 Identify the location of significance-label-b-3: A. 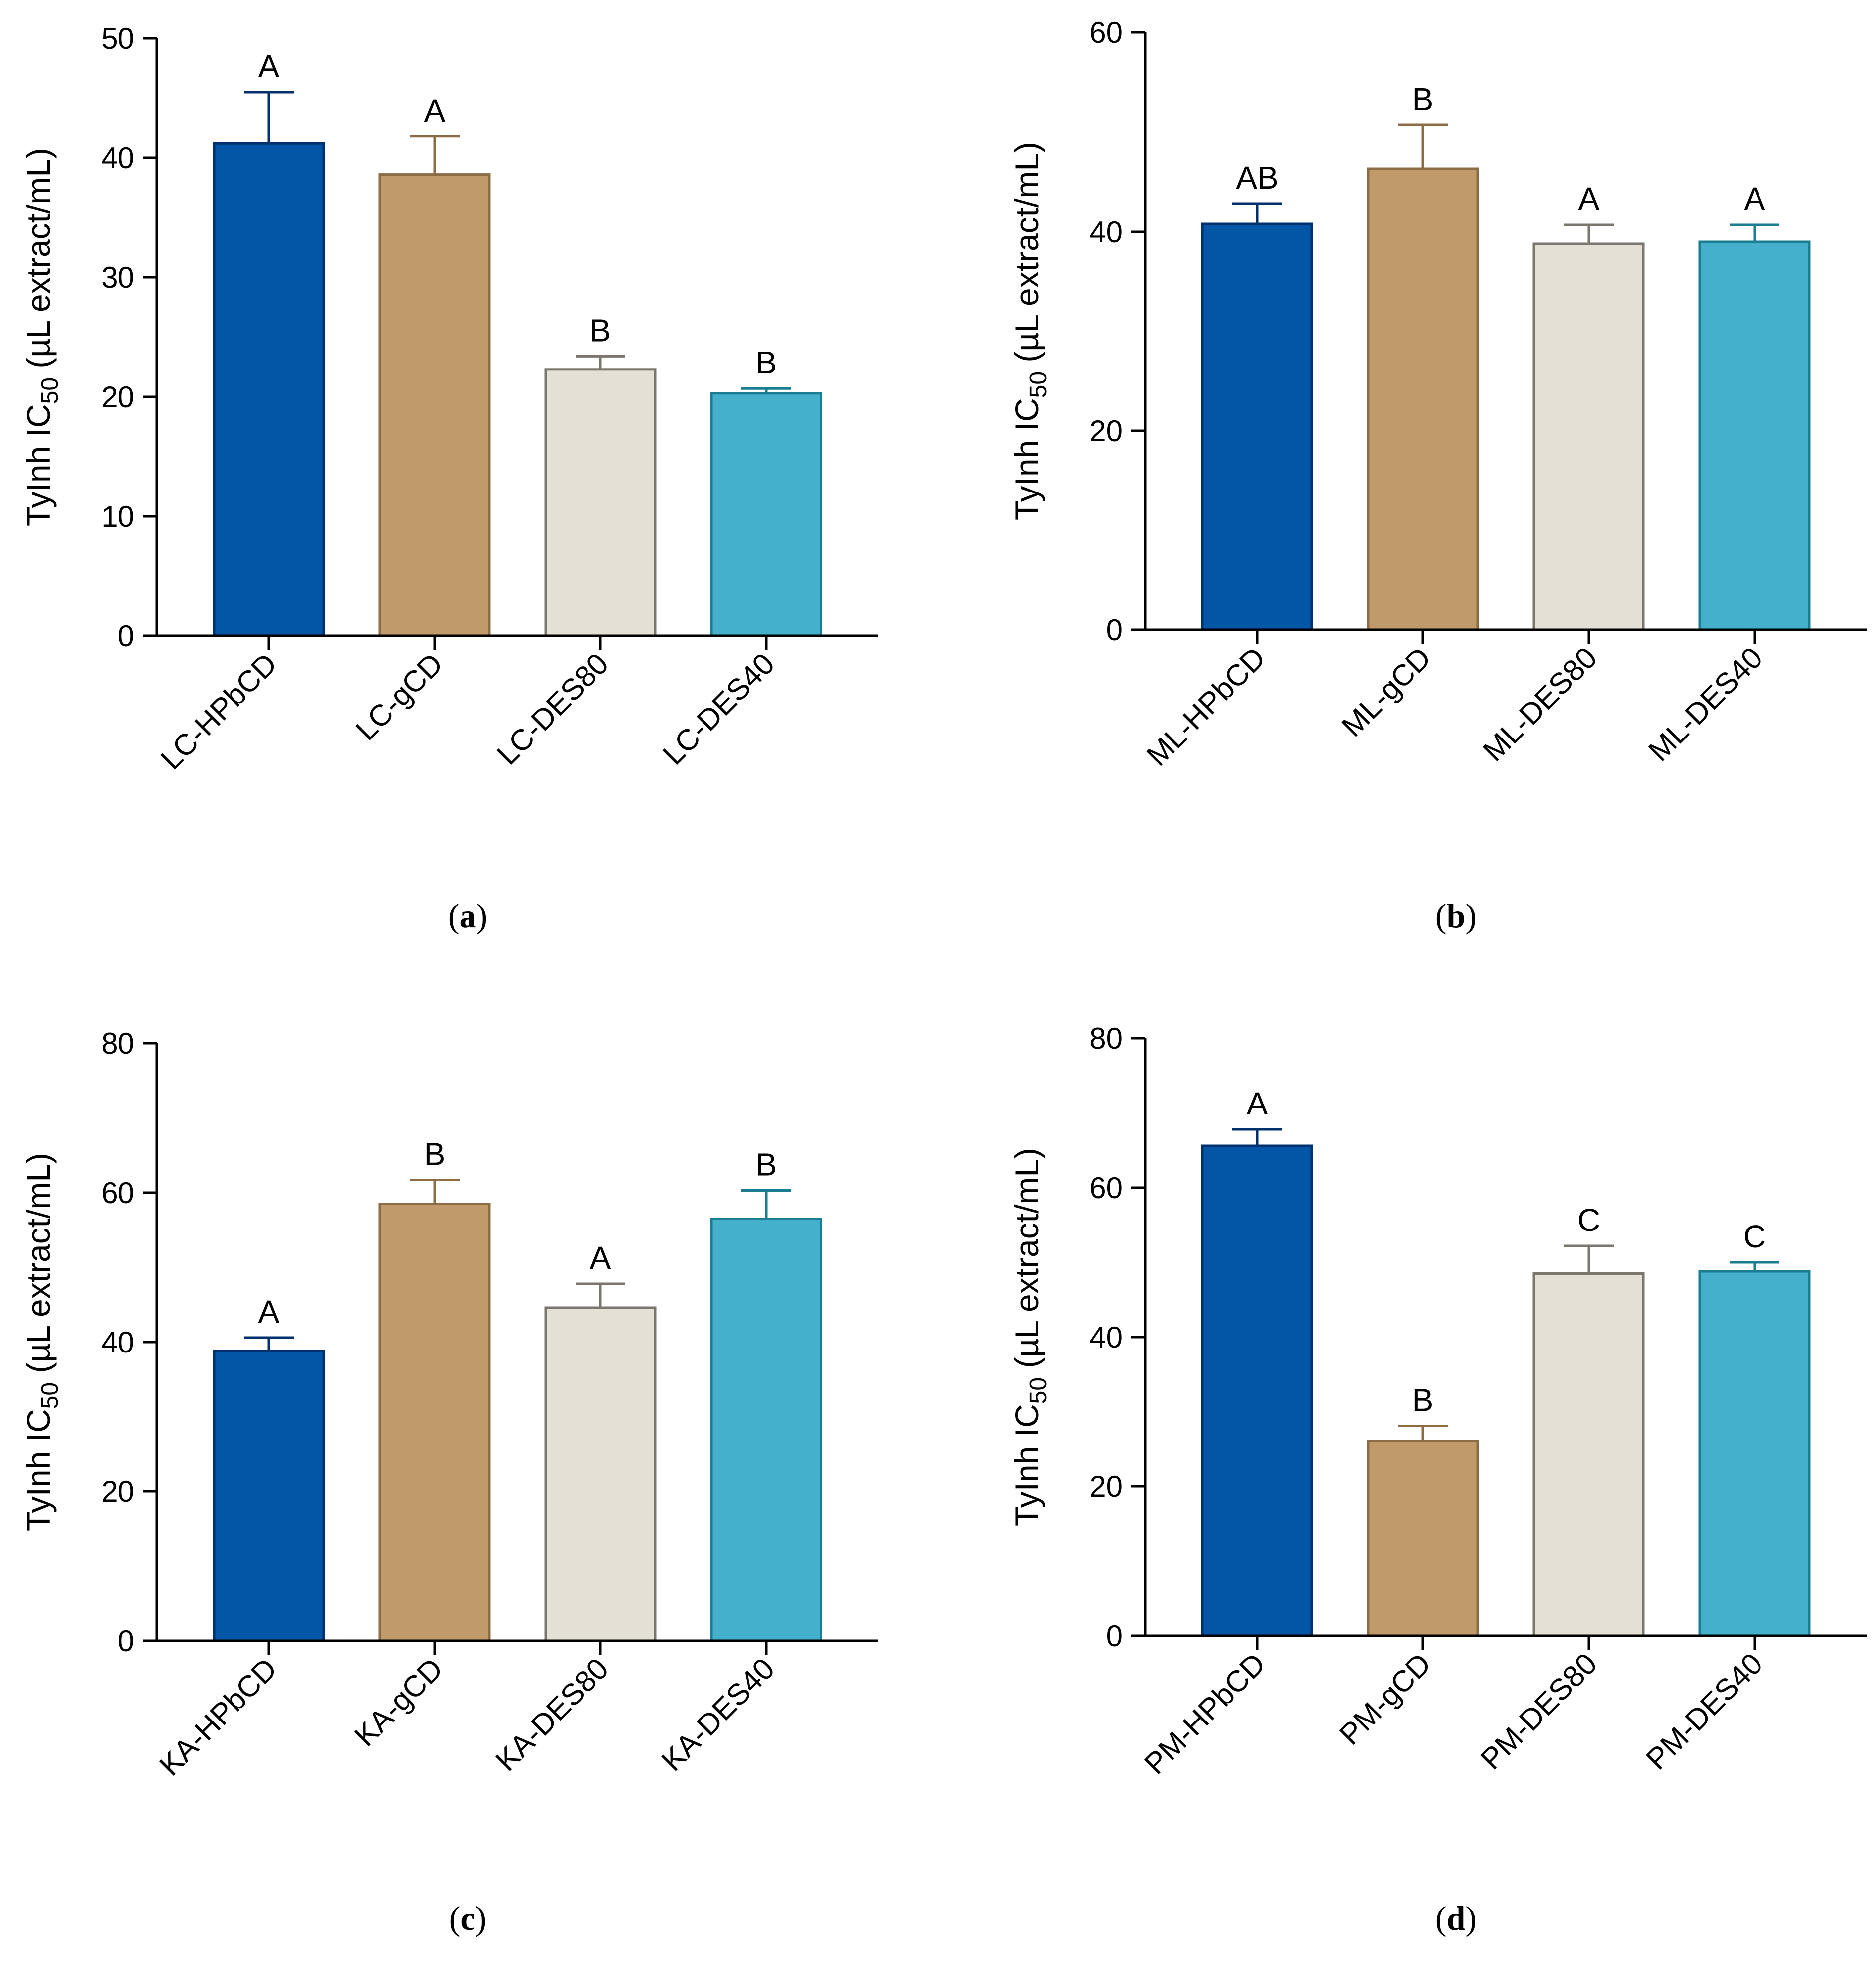
(1589, 199).